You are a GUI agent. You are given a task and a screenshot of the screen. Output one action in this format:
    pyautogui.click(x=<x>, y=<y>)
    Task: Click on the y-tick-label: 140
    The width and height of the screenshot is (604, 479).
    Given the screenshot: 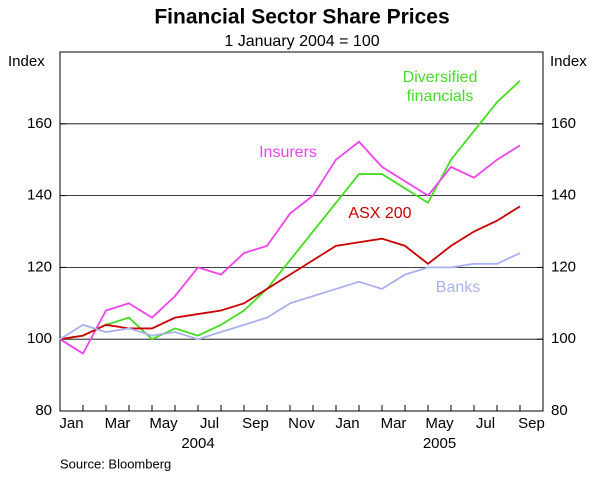 What is the action you would take?
    pyautogui.click(x=39, y=195)
    